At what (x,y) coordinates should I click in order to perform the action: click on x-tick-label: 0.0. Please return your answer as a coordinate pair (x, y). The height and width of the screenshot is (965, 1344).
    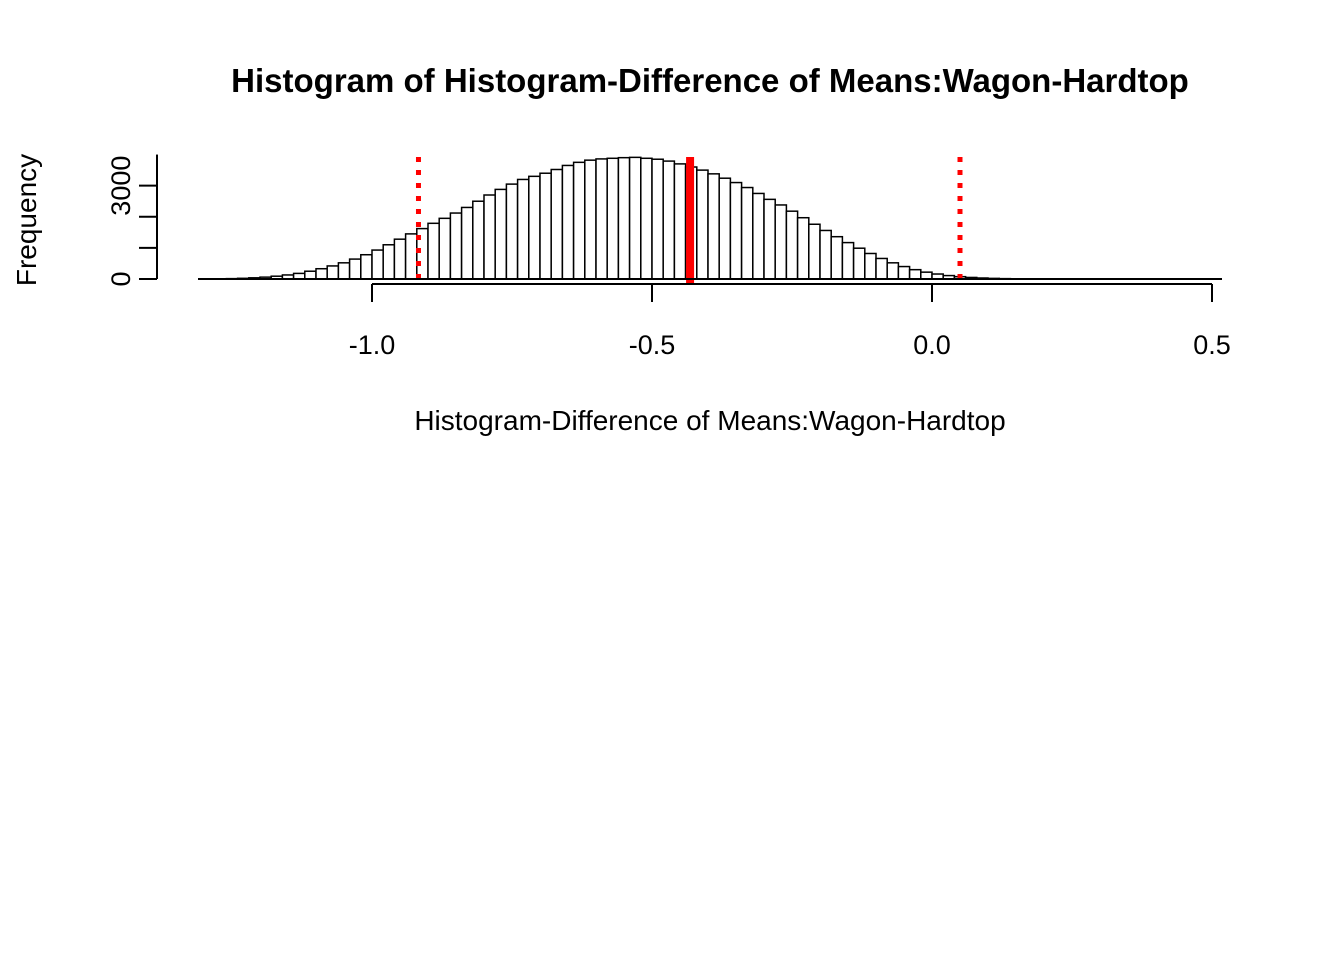
    Looking at the image, I should click on (932, 345).